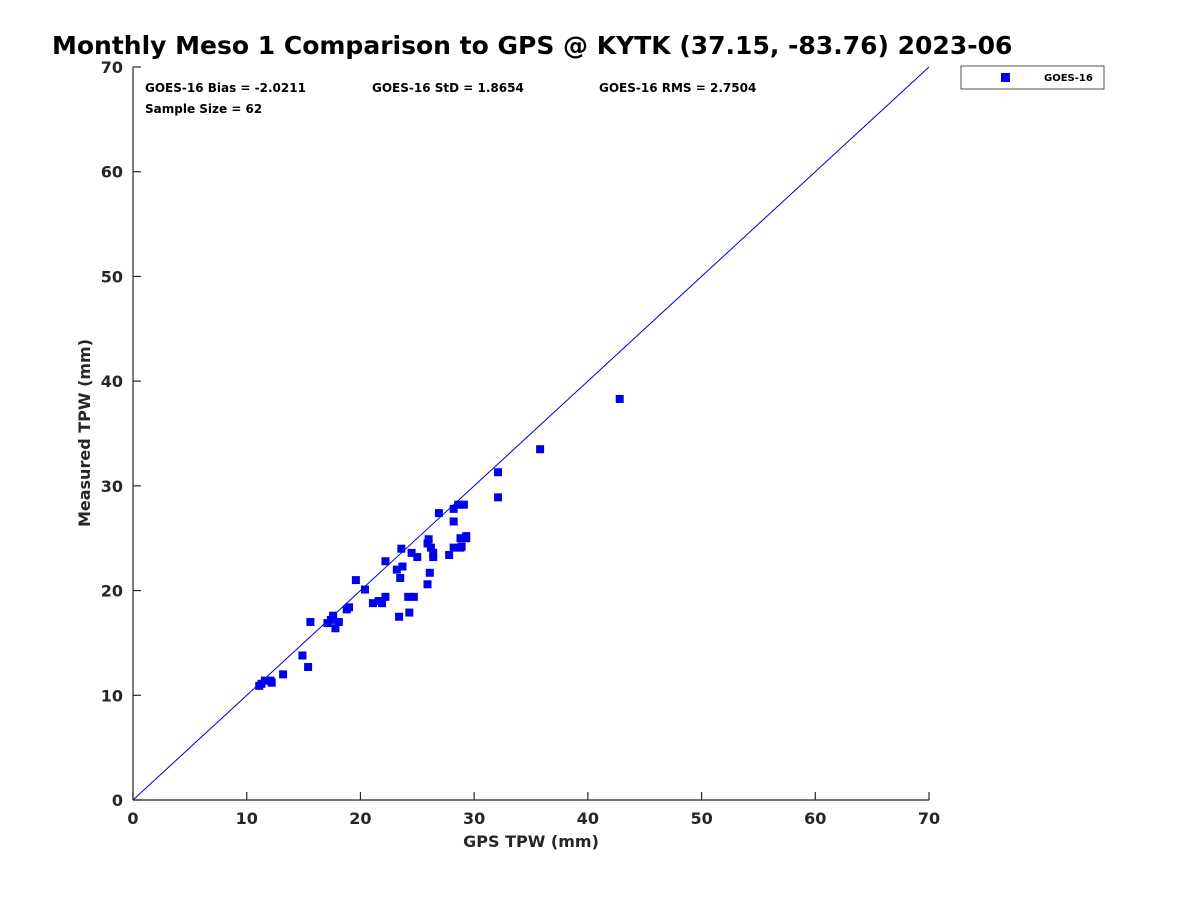 The height and width of the screenshot is (900, 1200). Describe the element at coordinates (112, 67) in the screenshot. I see `y-tick-label: 70` at that location.